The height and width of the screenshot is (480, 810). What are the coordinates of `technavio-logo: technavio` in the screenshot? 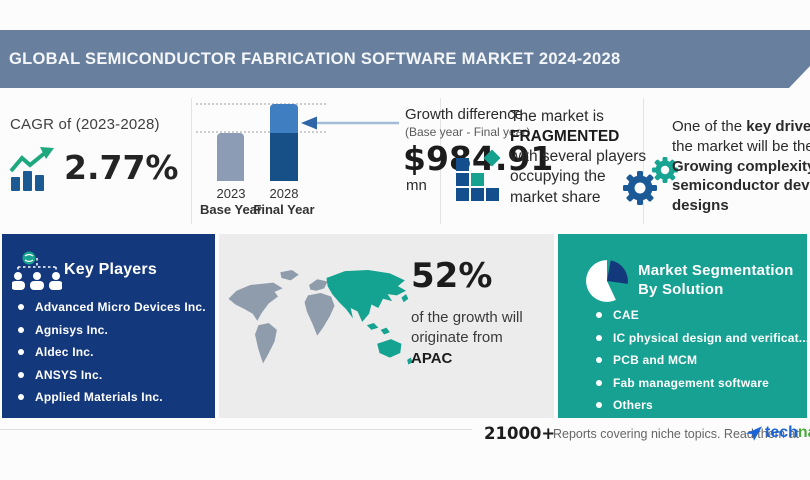 It's located at (777, 433).